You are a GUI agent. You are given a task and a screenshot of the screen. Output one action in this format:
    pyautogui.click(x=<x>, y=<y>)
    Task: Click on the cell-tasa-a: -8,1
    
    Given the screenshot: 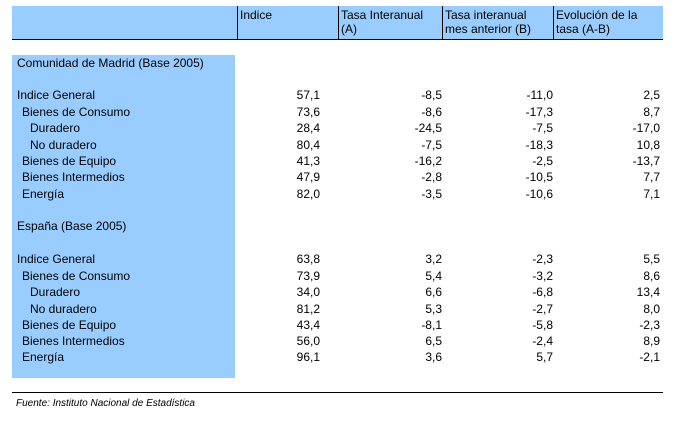 What is the action you would take?
    pyautogui.click(x=431, y=325)
    